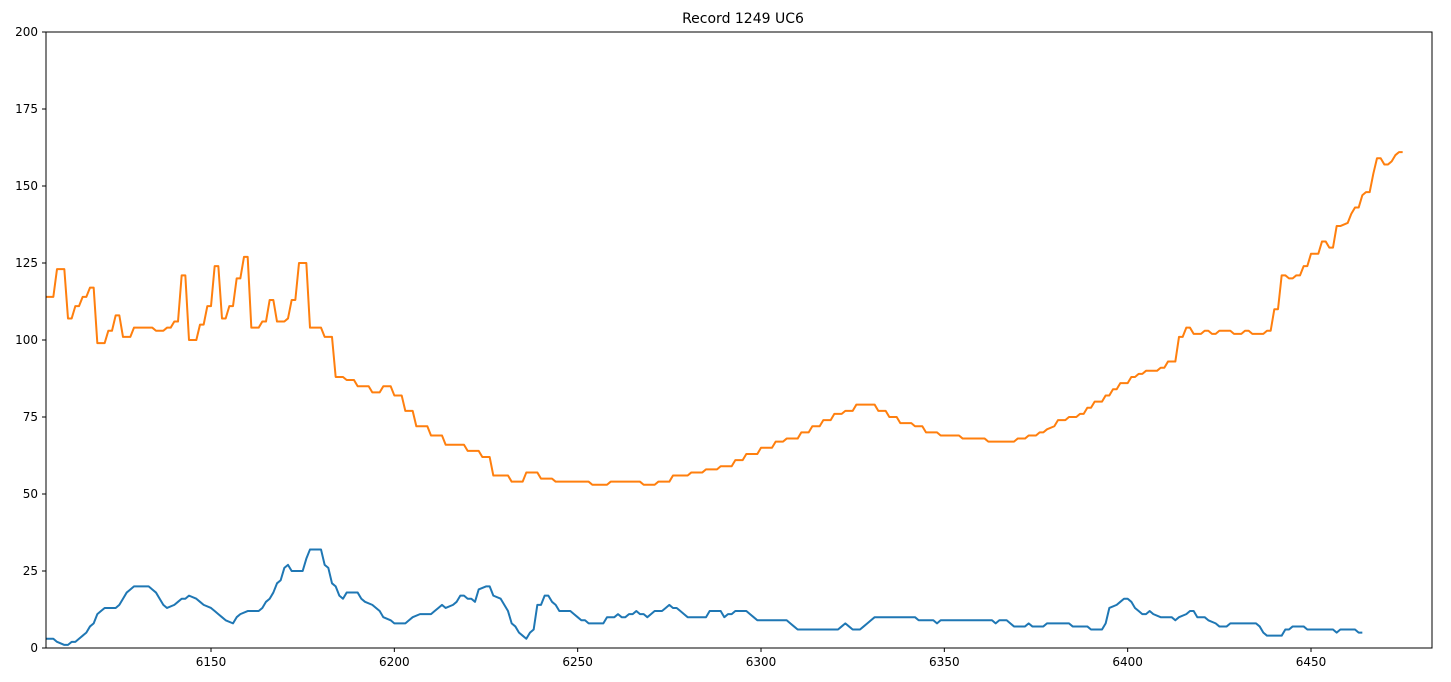 This screenshot has width=1451, height=682. I want to click on chart-title: Record 1249 UC6, so click(743, 19).